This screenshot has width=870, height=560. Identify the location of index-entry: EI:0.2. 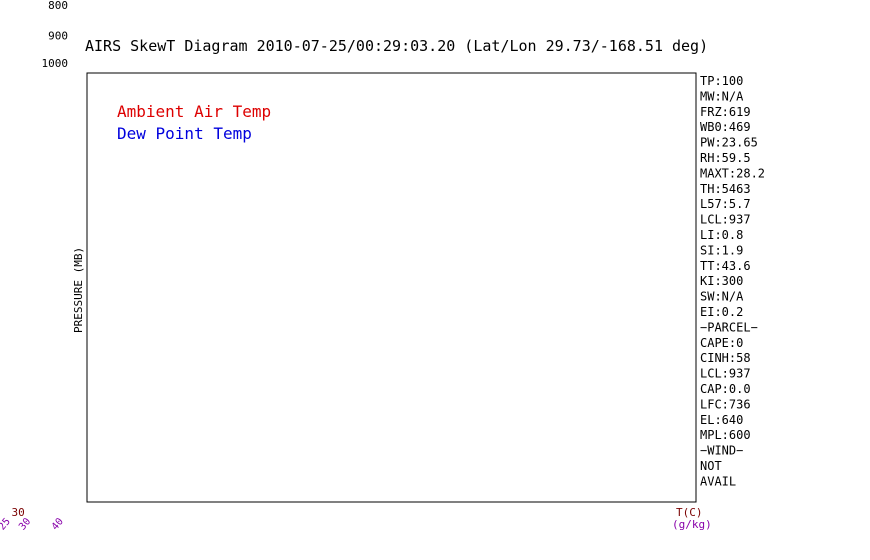
(721, 312).